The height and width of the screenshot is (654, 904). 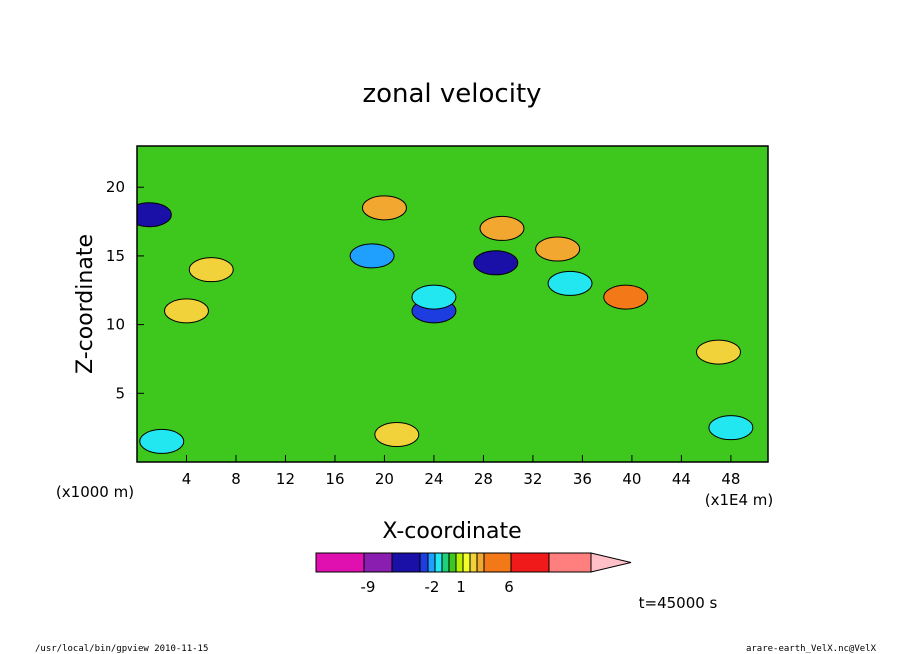 I want to click on colorbar-arrow, so click(x=611, y=562).